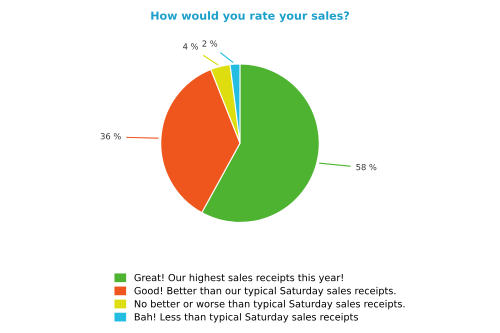  What do you see at coordinates (210, 43) in the screenshot?
I see `data-label: 2 %` at bounding box center [210, 43].